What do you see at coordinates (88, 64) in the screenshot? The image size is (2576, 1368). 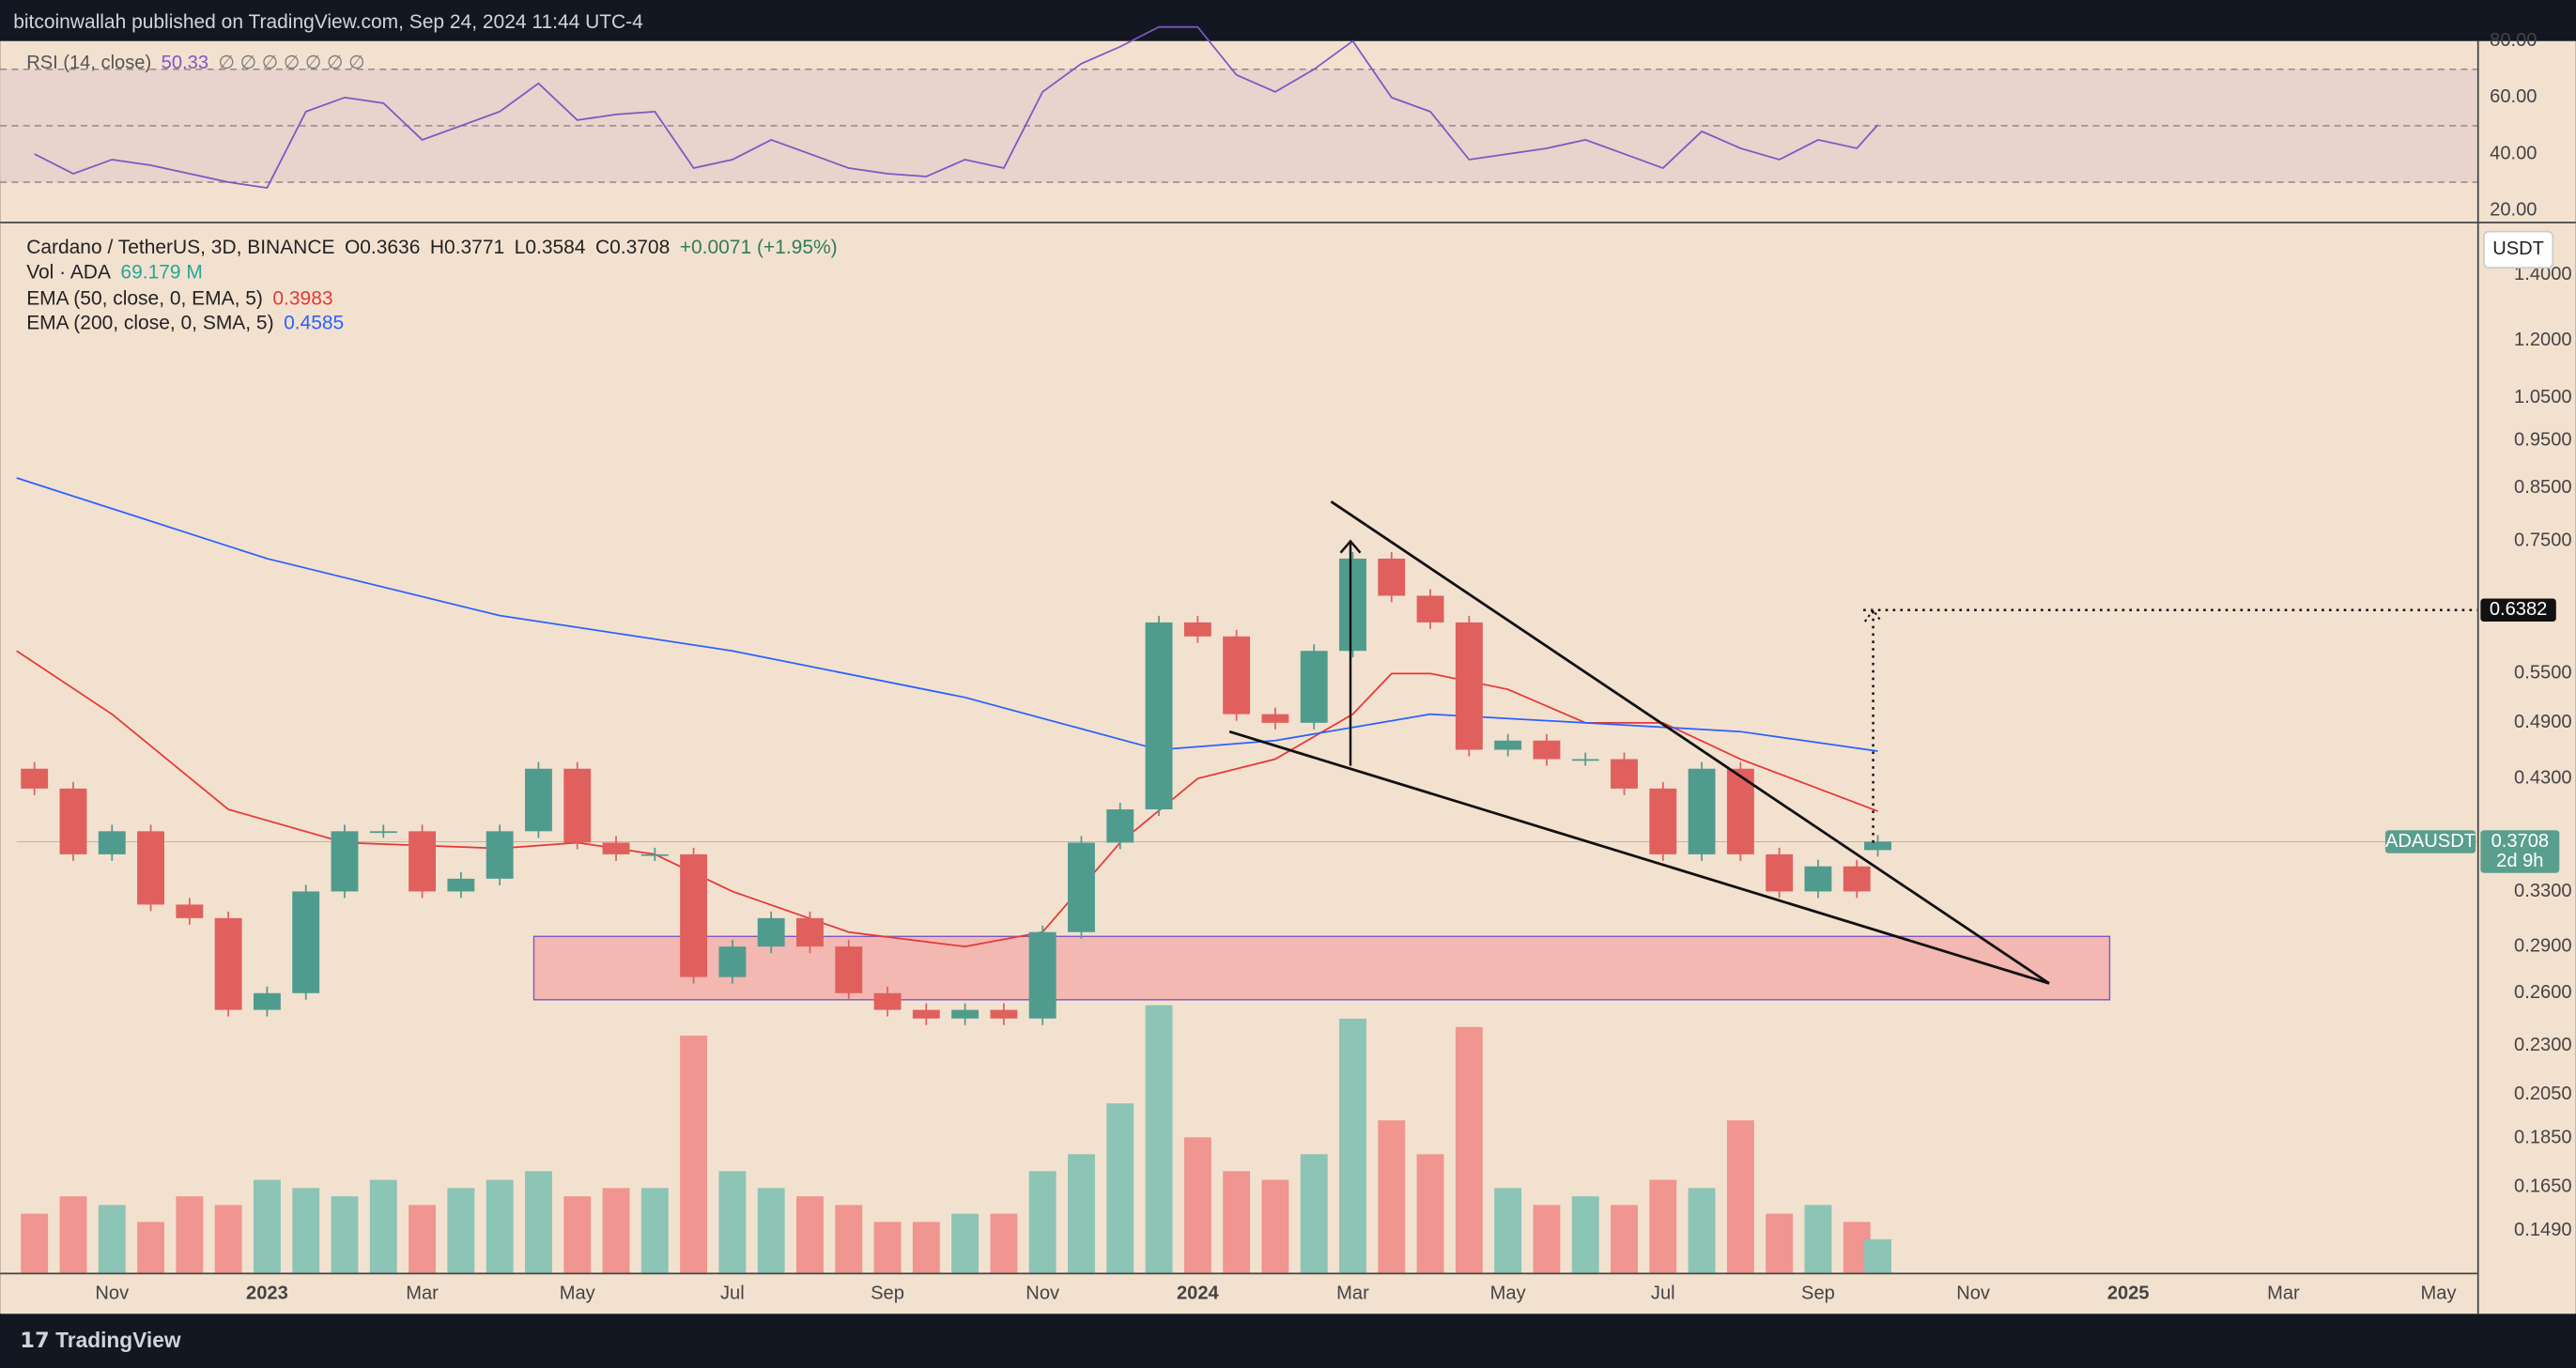 I see `rsi-name: RSI (14, close)` at bounding box center [88, 64].